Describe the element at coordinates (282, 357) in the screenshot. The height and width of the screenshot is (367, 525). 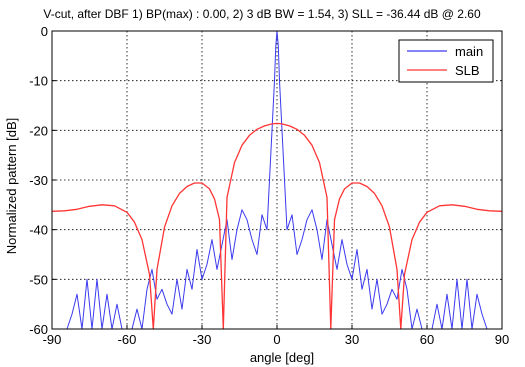
I see `x-axis-label: angle [deg]` at that location.